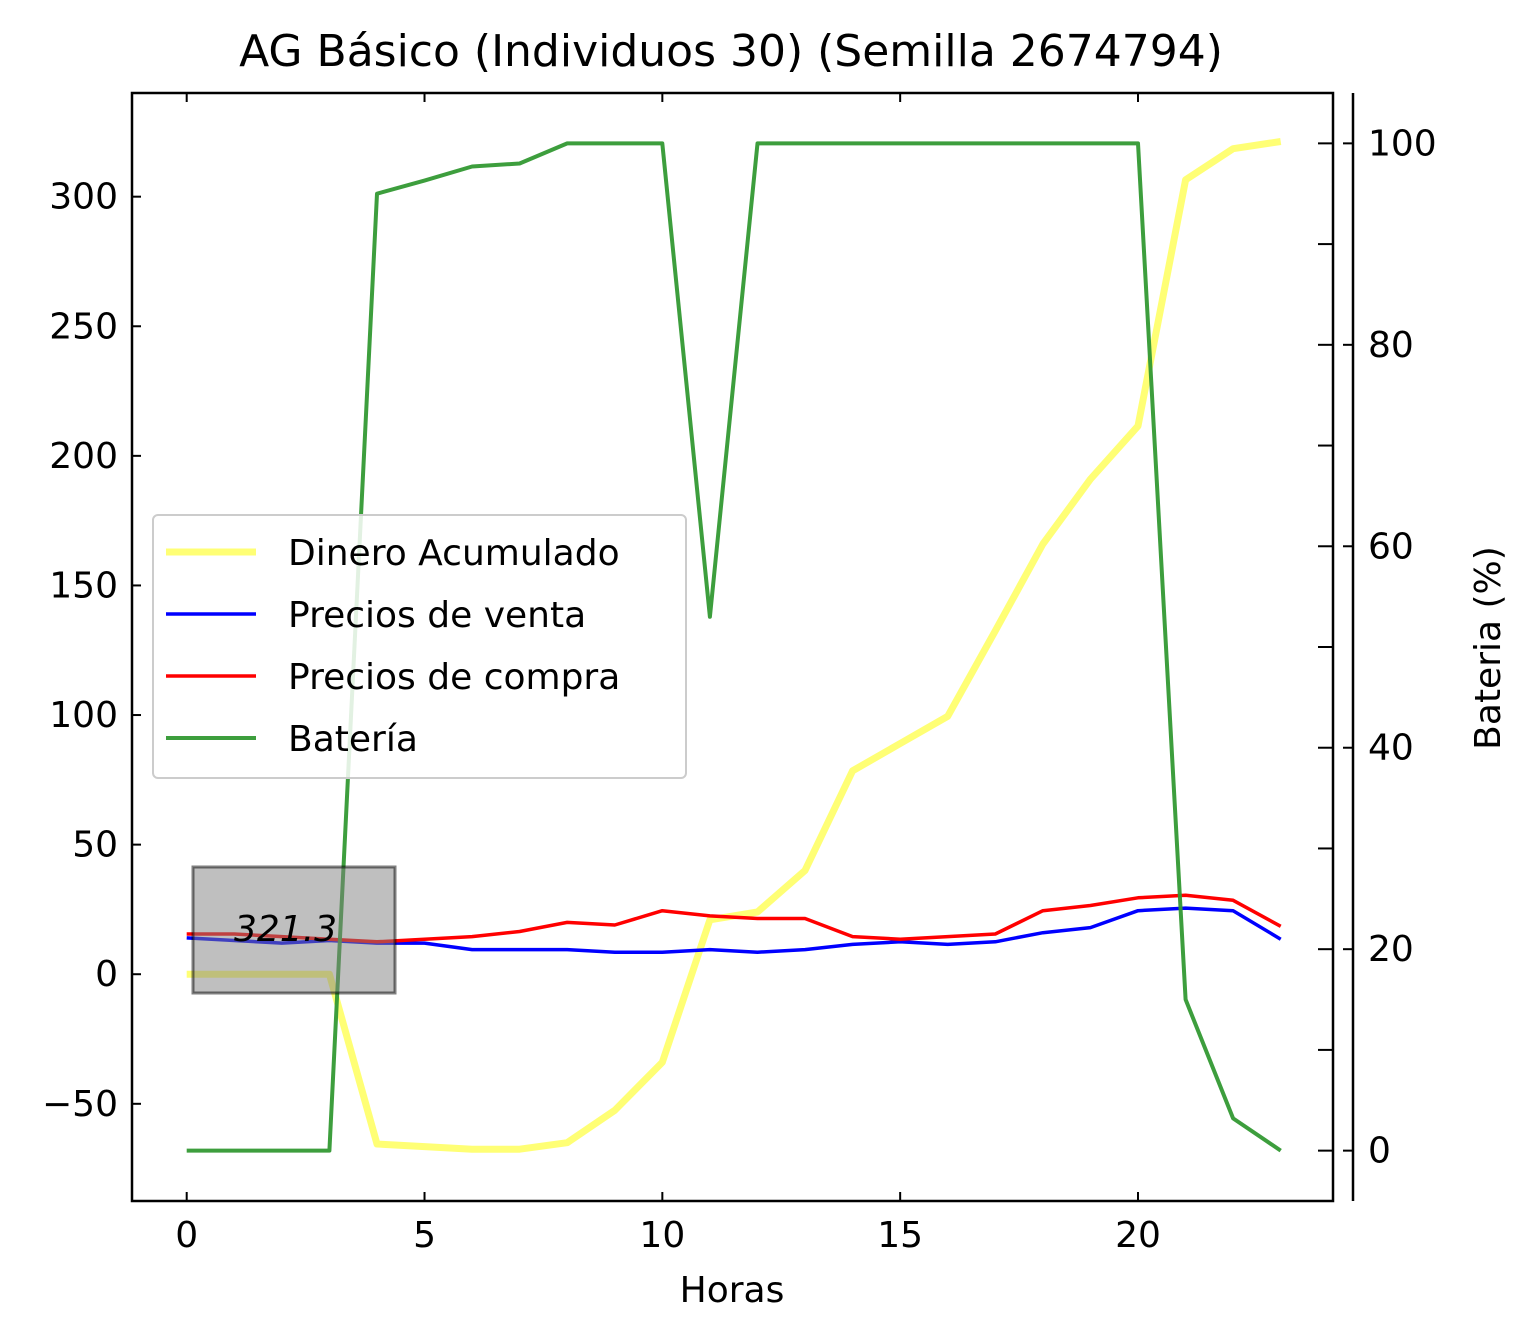  I want to click on secondary-y-axis: 0 20 40 60 80 100, so click(1377, 647).